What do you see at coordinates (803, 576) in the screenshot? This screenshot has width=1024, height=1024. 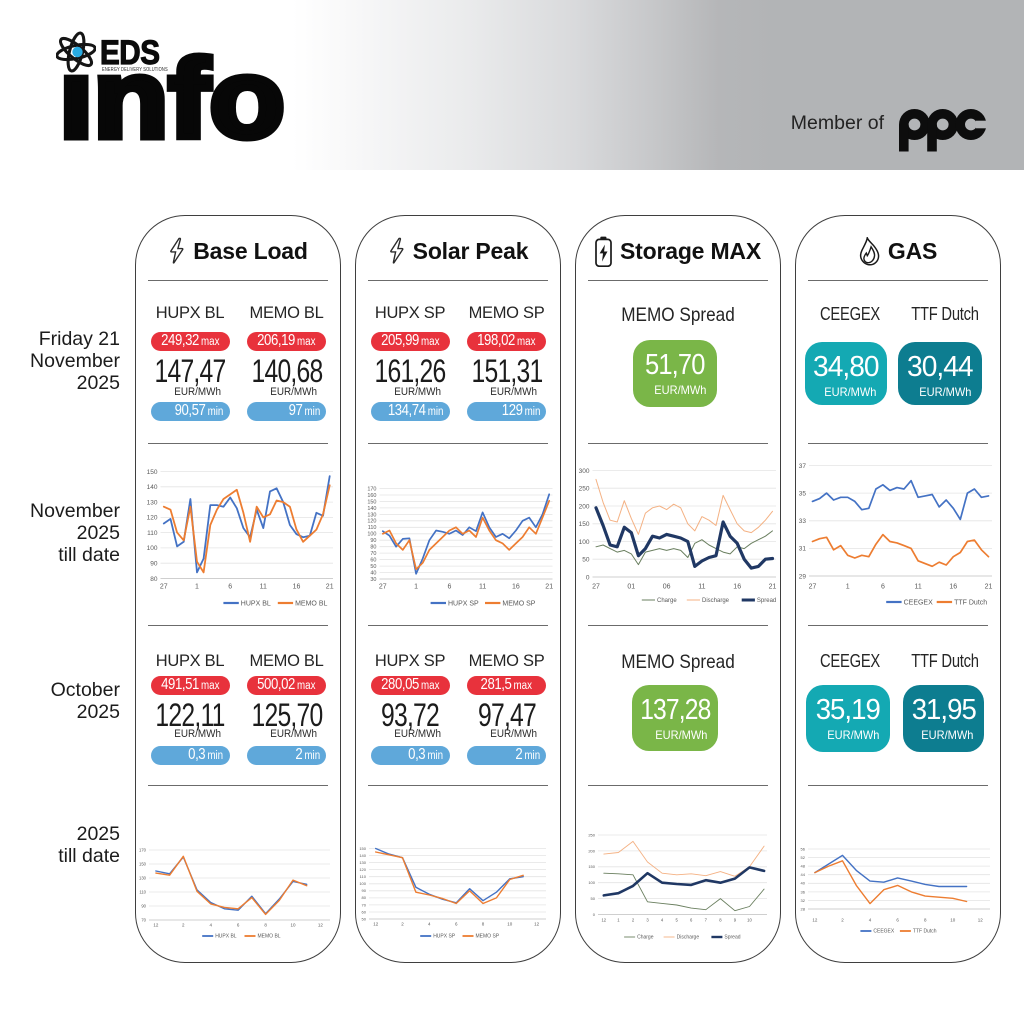 I see `svg-text: 29` at bounding box center [803, 576].